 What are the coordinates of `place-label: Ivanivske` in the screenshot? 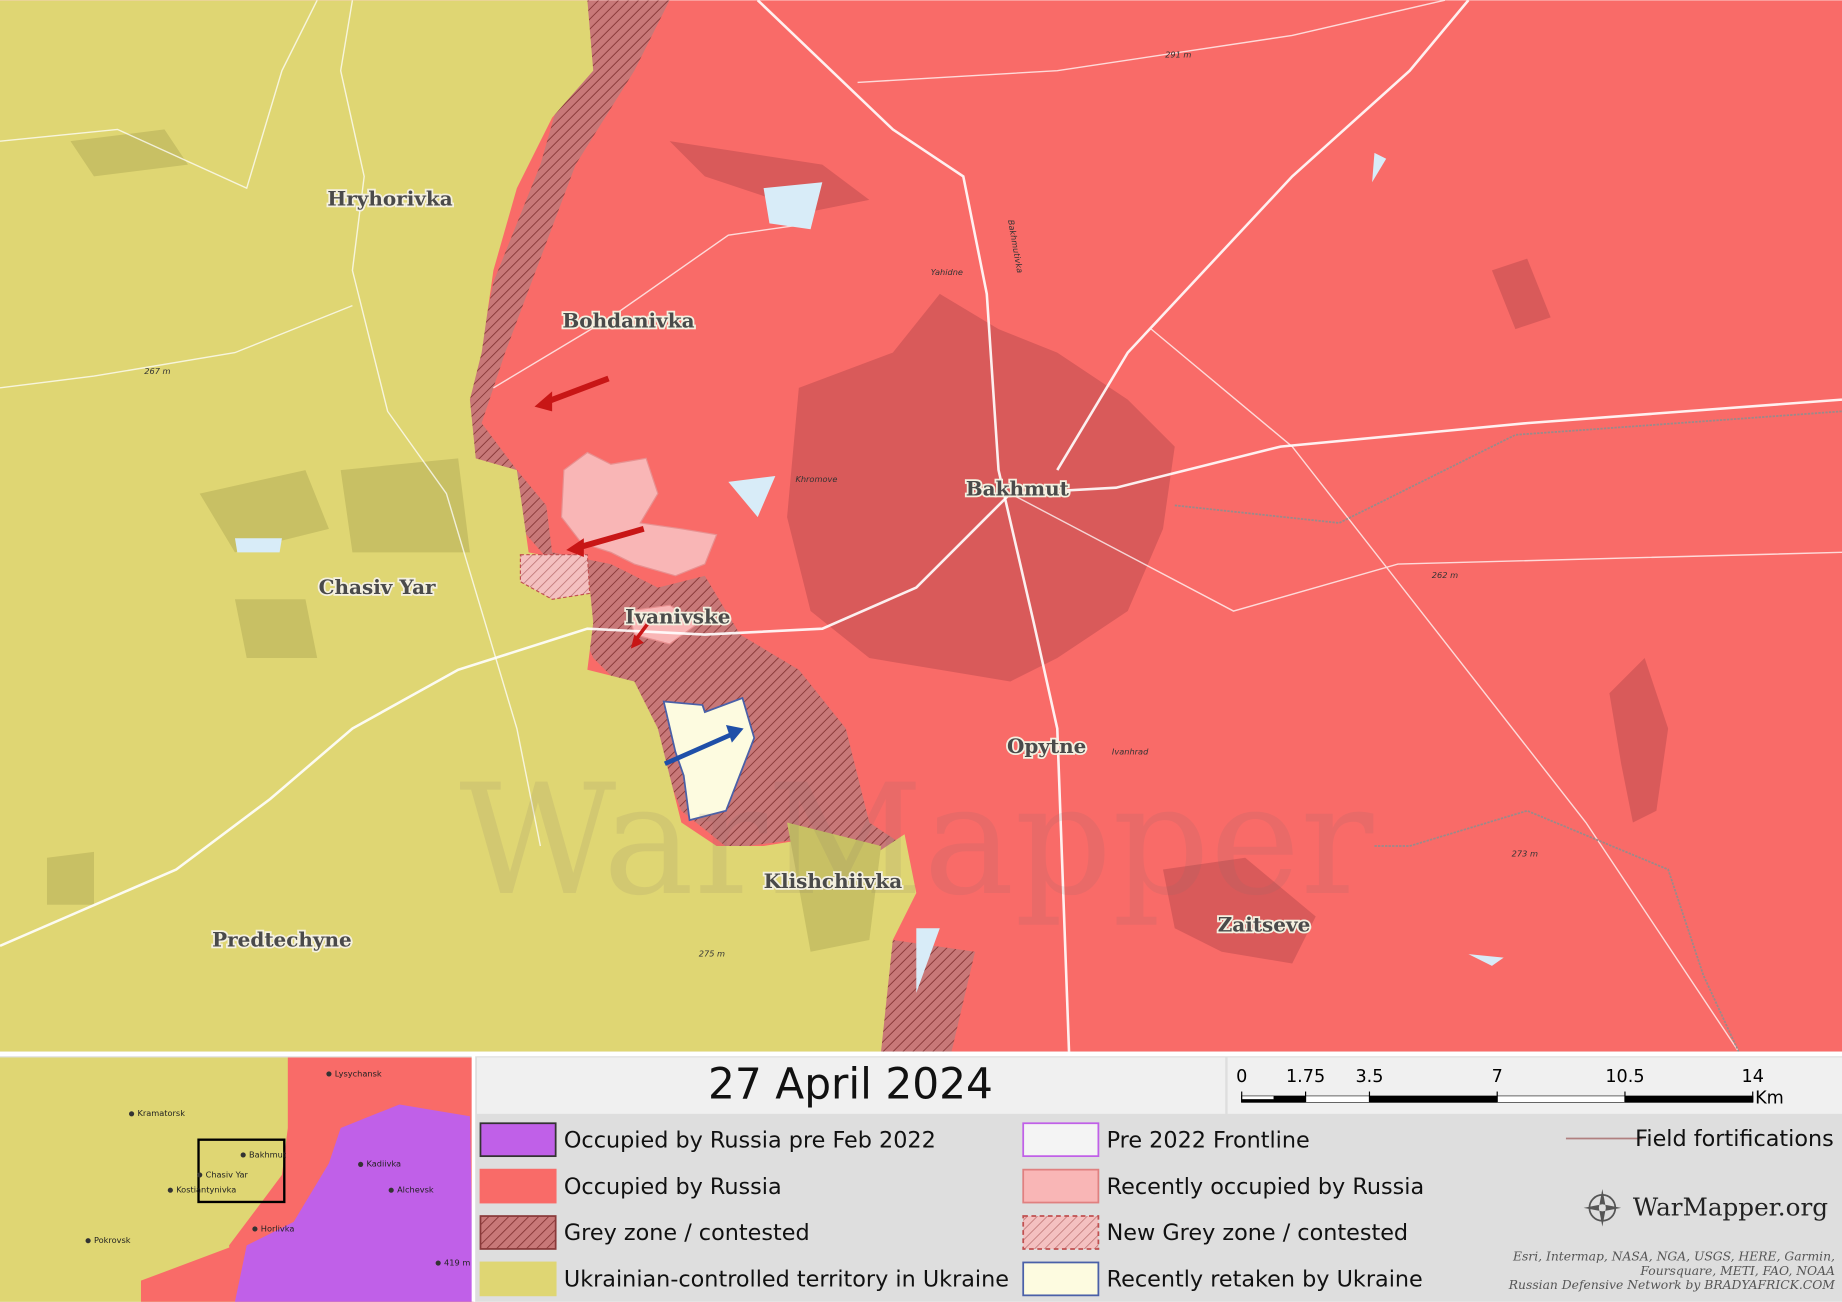 It's located at (677, 617).